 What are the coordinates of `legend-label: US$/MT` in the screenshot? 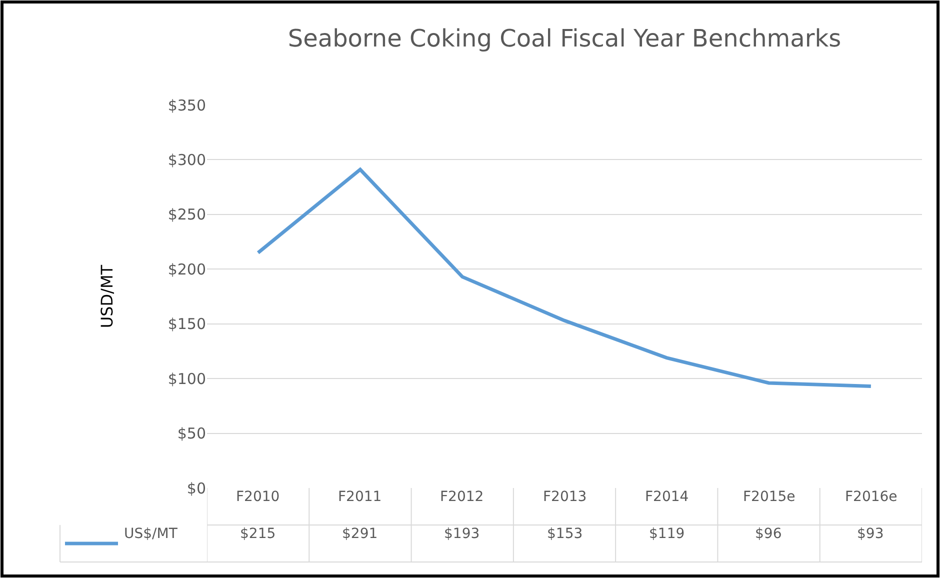 It's located at (151, 534).